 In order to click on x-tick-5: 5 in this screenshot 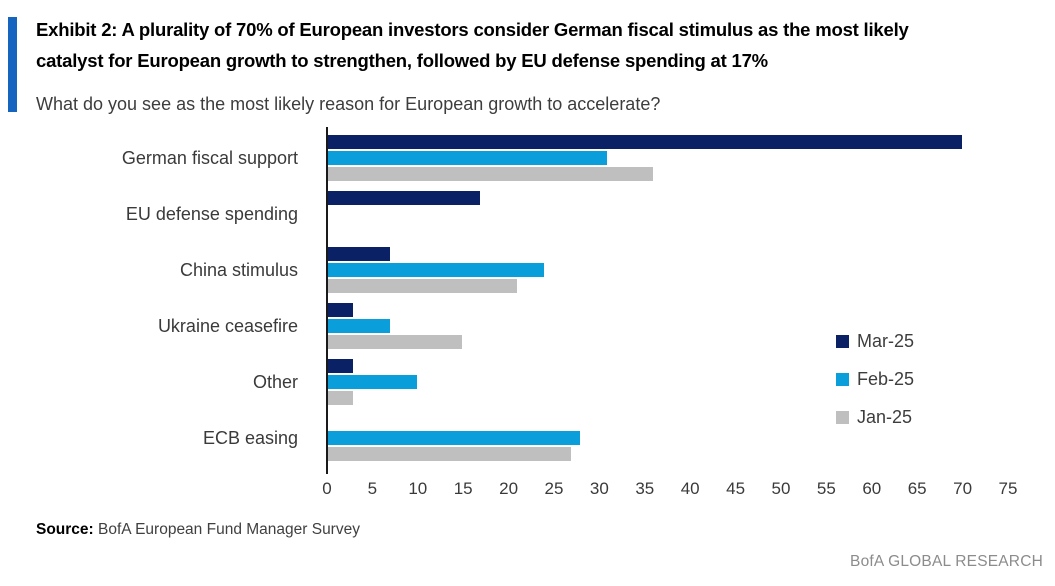, I will do `click(372, 488)`.